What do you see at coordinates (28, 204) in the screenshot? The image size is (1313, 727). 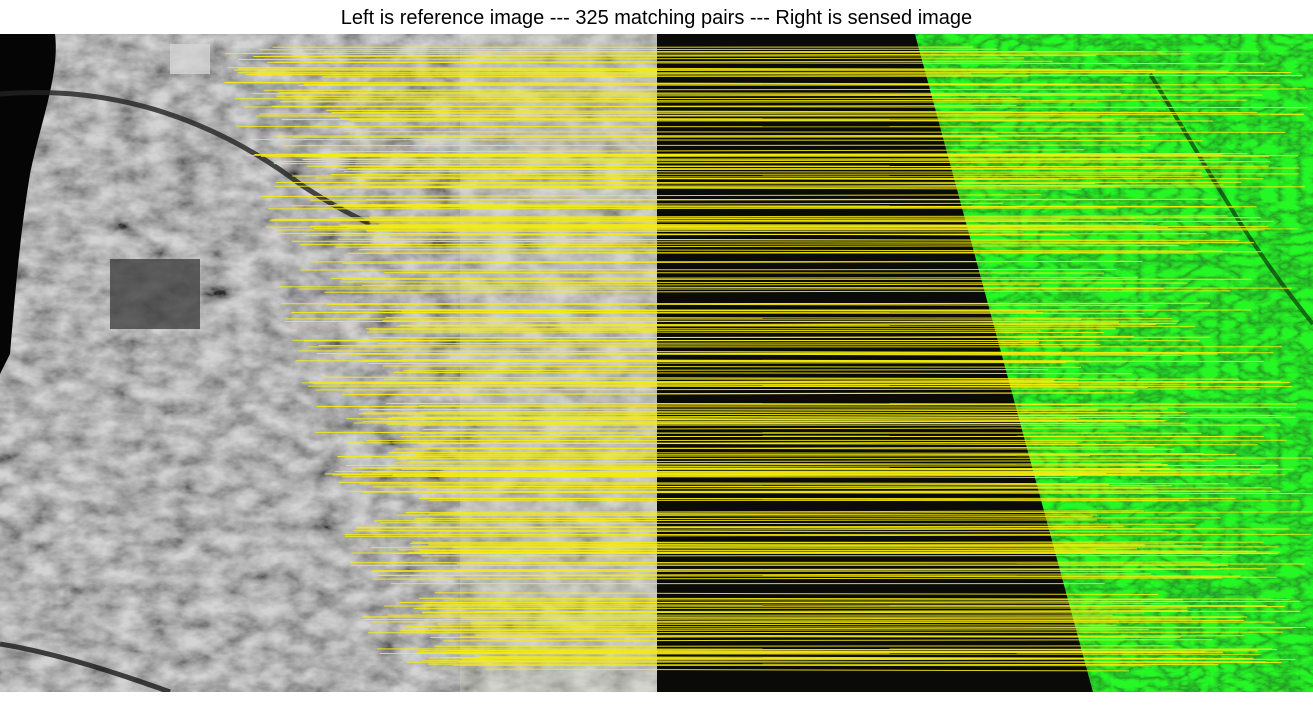 I see `river-shape` at bounding box center [28, 204].